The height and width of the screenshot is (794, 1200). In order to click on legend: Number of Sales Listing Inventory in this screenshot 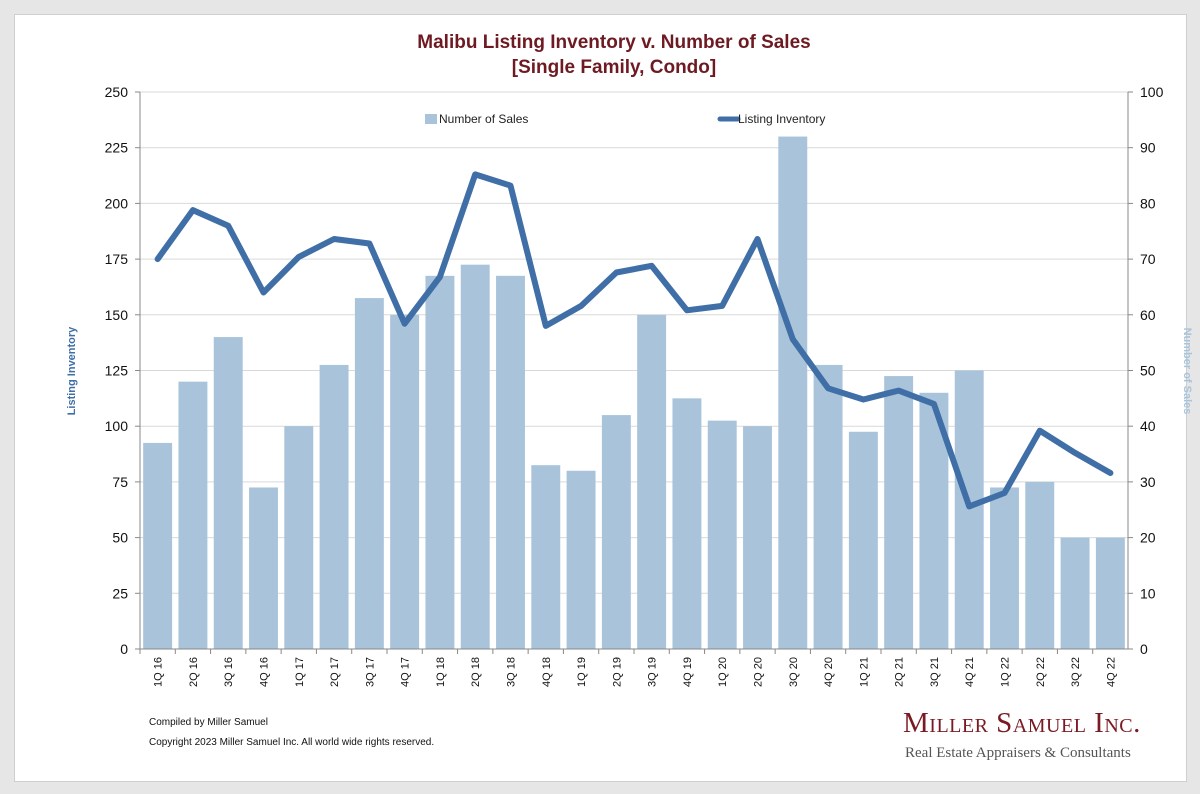, I will do `click(625, 119)`.